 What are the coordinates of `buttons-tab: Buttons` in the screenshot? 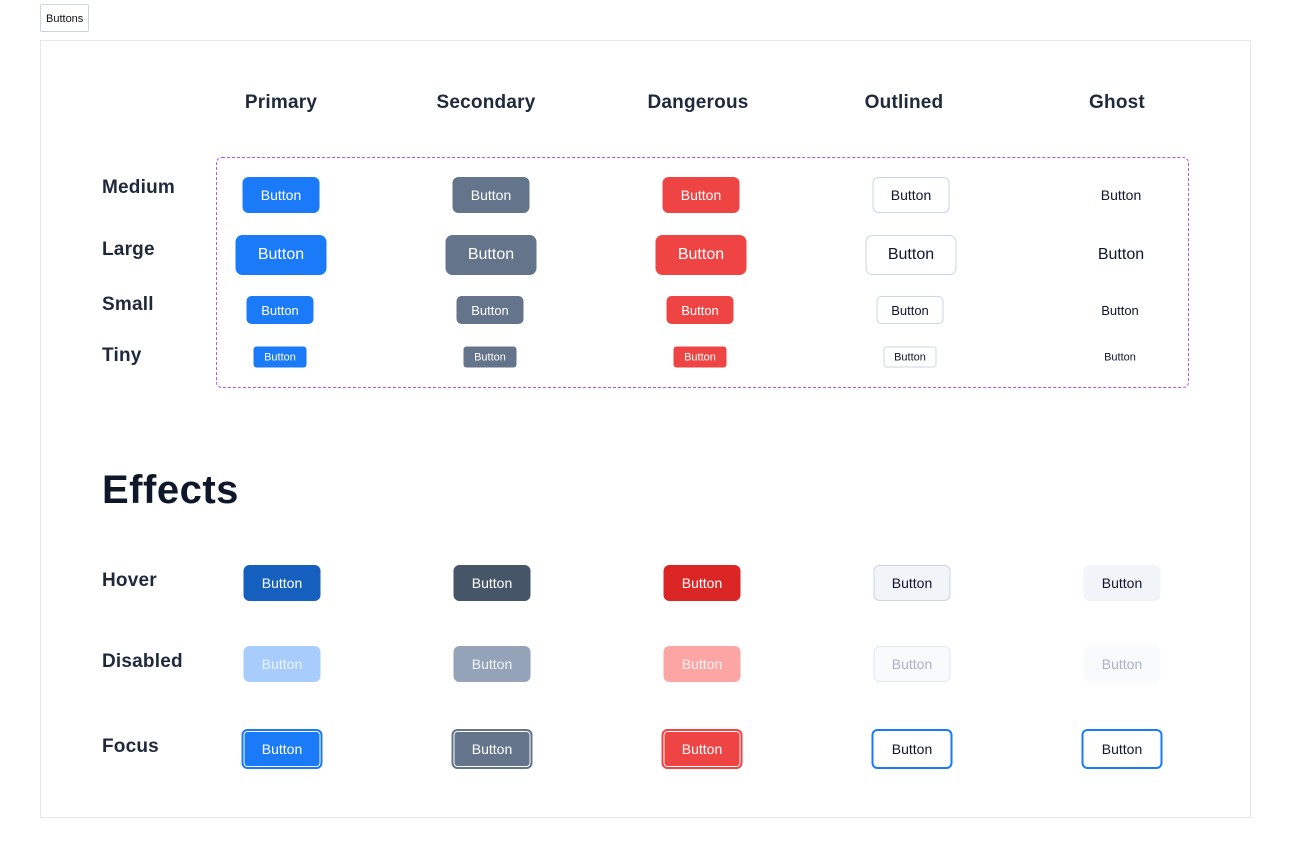 It's located at (65, 18).